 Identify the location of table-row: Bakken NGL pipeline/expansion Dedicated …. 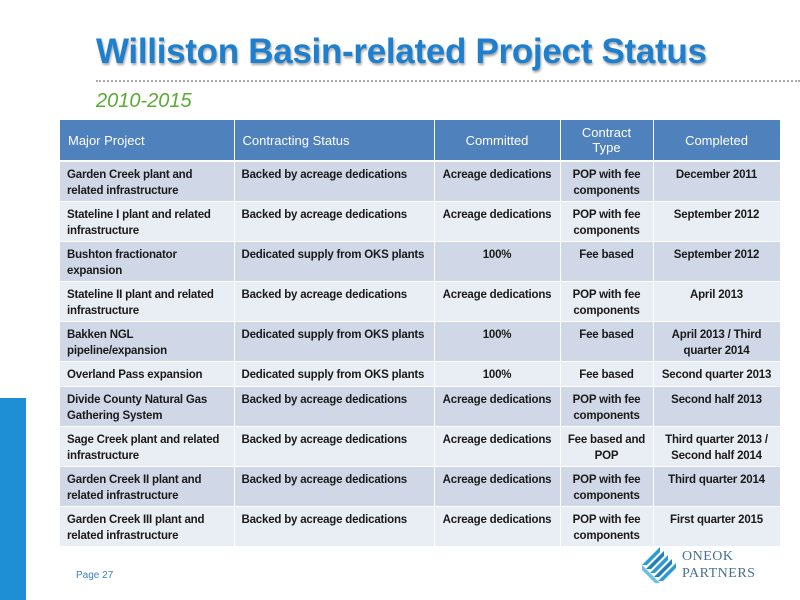
(420, 341).